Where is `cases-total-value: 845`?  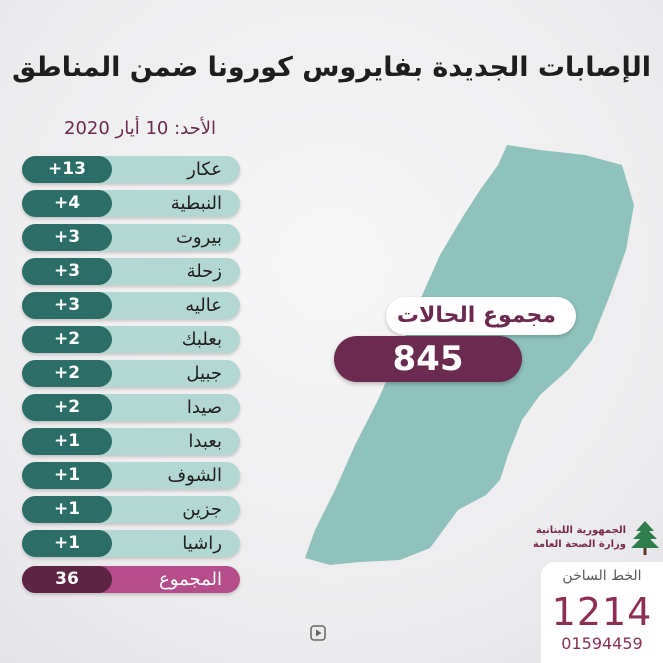
cases-total-value: 845 is located at coordinates (428, 359).